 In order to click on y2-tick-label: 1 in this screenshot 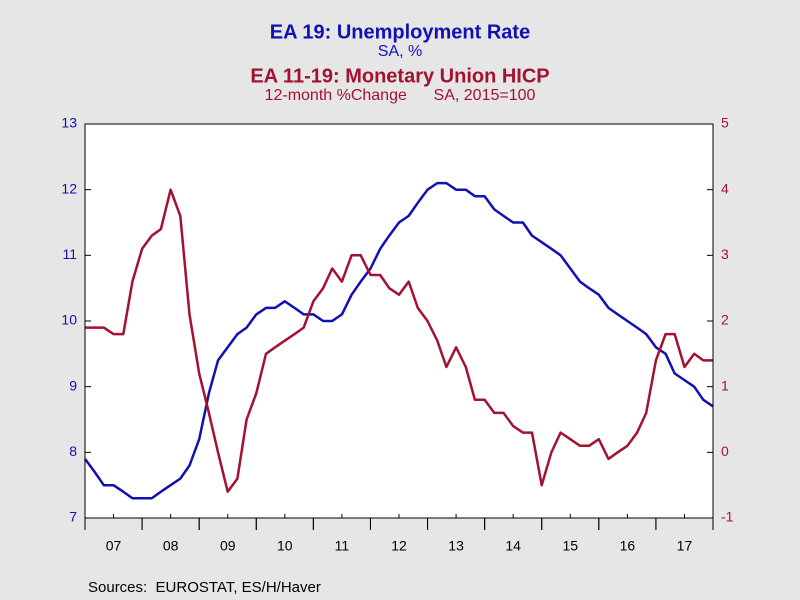, I will do `click(725, 385)`.